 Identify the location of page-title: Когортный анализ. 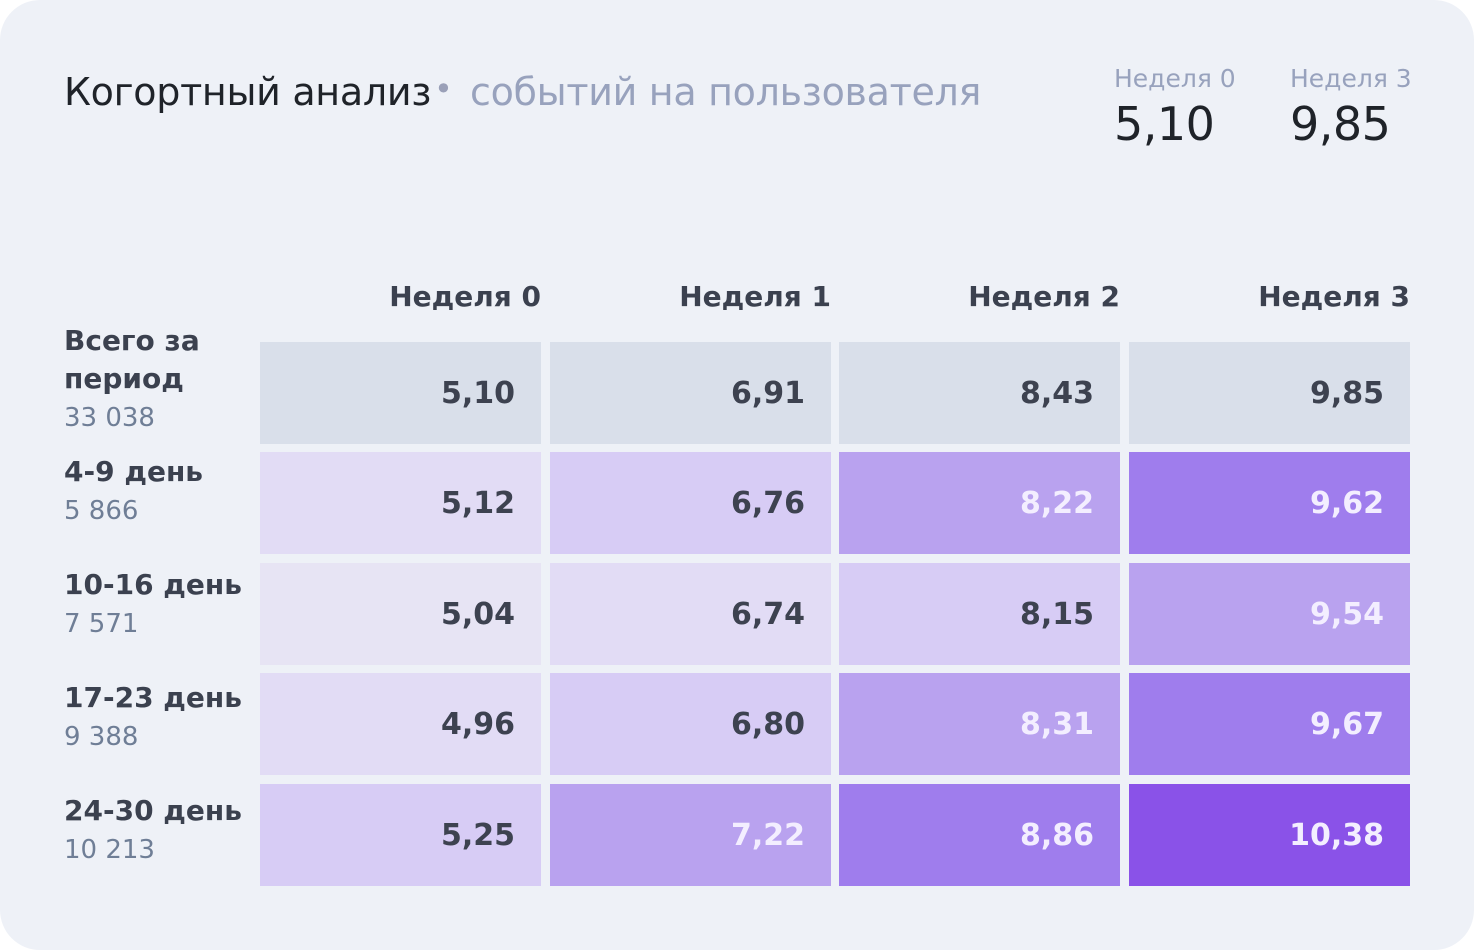
(248, 92).